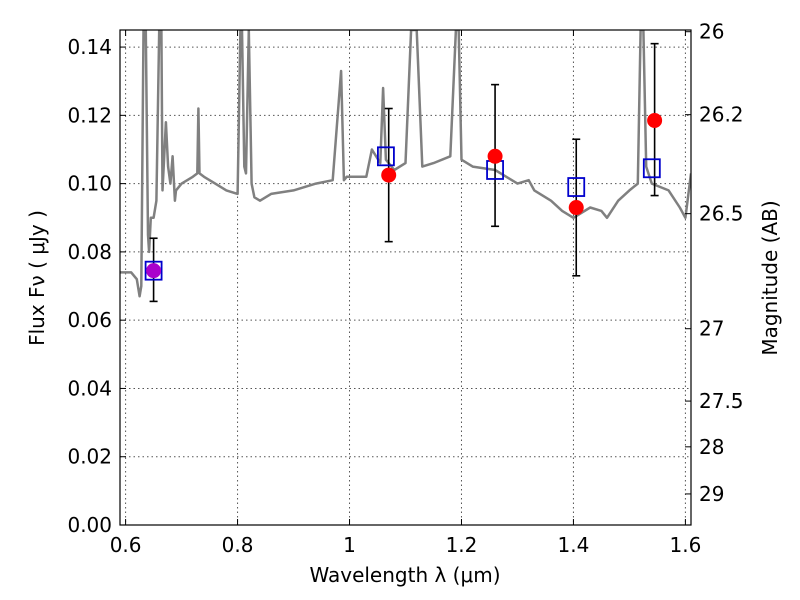 This screenshot has width=800, height=600. What do you see at coordinates (685, 545) in the screenshot?
I see `x-tick-label: 1.6` at bounding box center [685, 545].